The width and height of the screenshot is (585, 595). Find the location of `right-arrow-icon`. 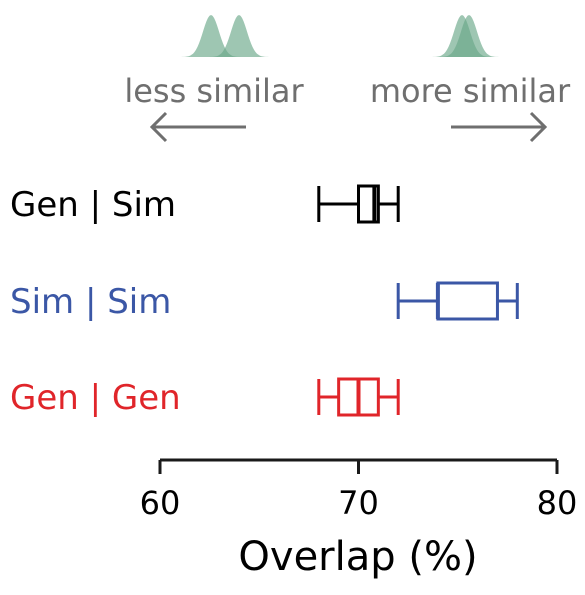

right-arrow-icon is located at coordinates (499, 127).